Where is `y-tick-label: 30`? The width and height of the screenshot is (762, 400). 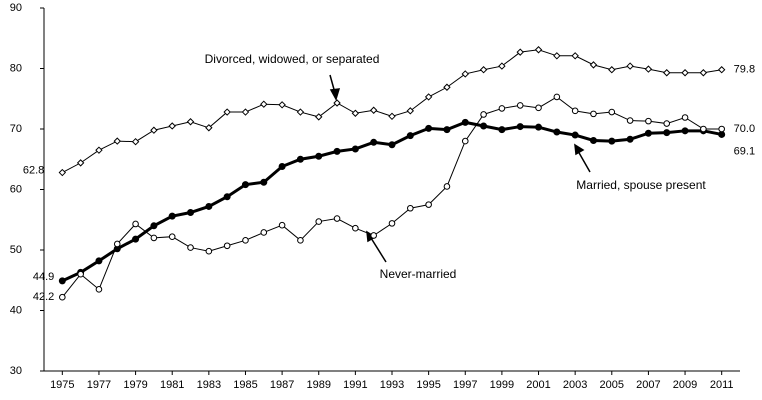
y-tick-label: 30 is located at coordinates (16, 371).